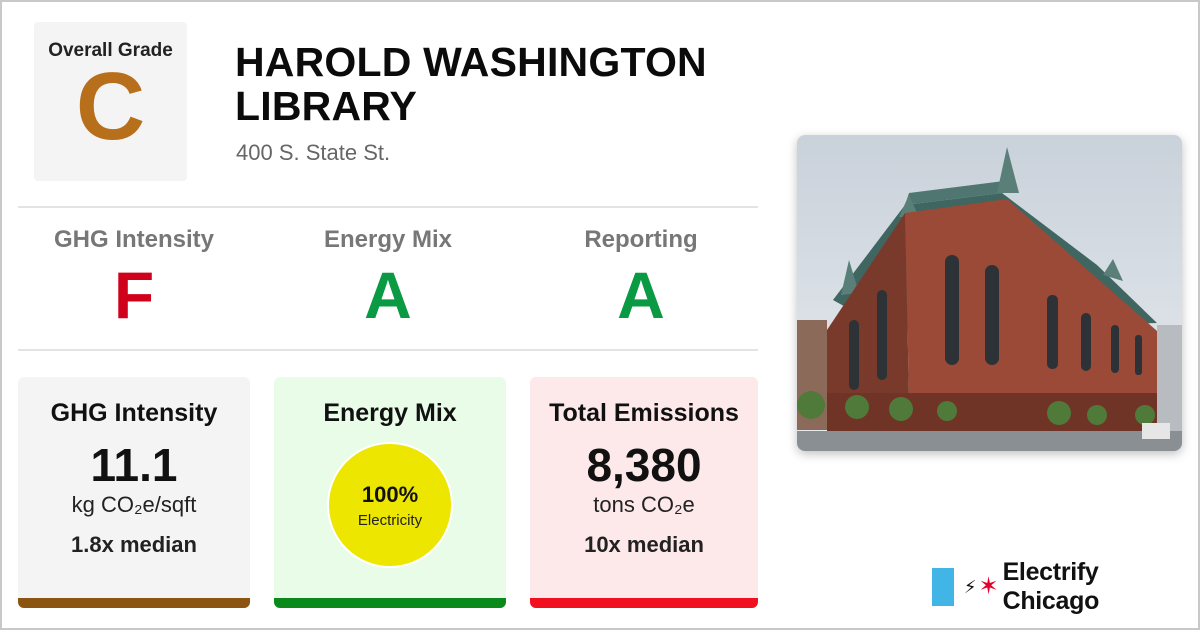 The width and height of the screenshot is (1200, 630). Describe the element at coordinates (970, 586) in the screenshot. I see `plug-icon: ⚡` at that location.